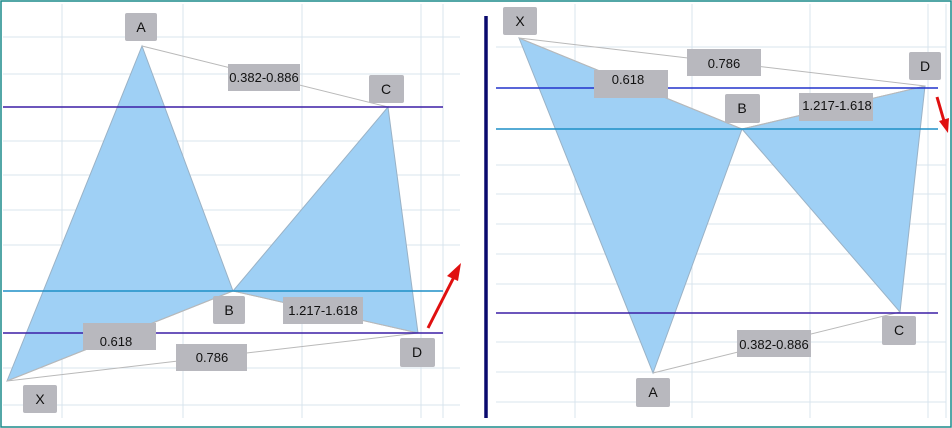  I want to click on left-point-x: X, so click(40, 399).